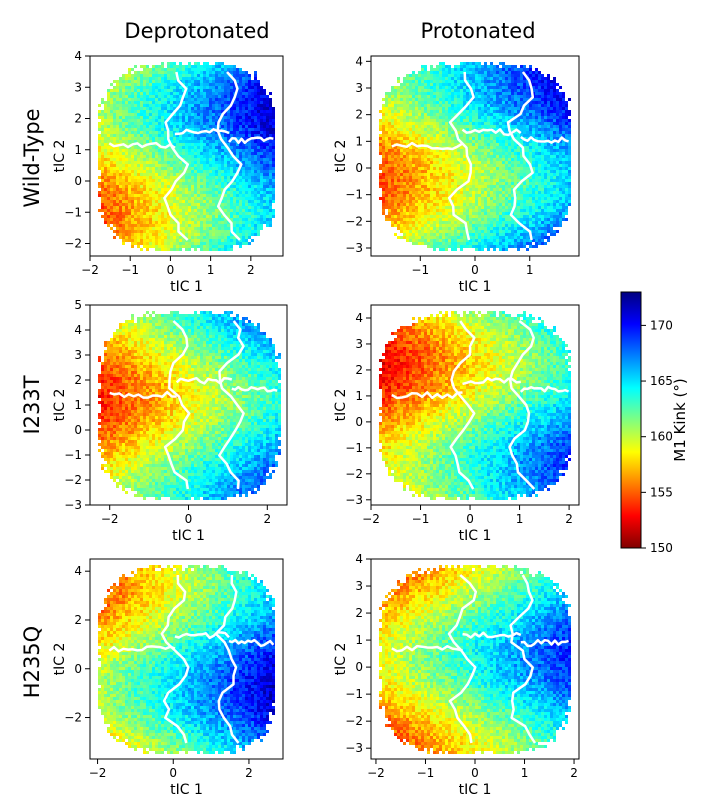 This screenshot has width=702, height=803. I want to click on colorbar: 150 155 160 165 170 M1 Kink (°), so click(654, 423).